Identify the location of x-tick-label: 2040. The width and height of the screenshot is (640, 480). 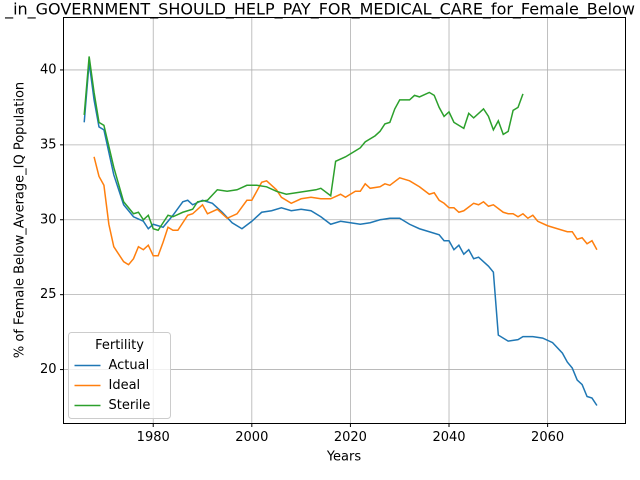
(448, 437).